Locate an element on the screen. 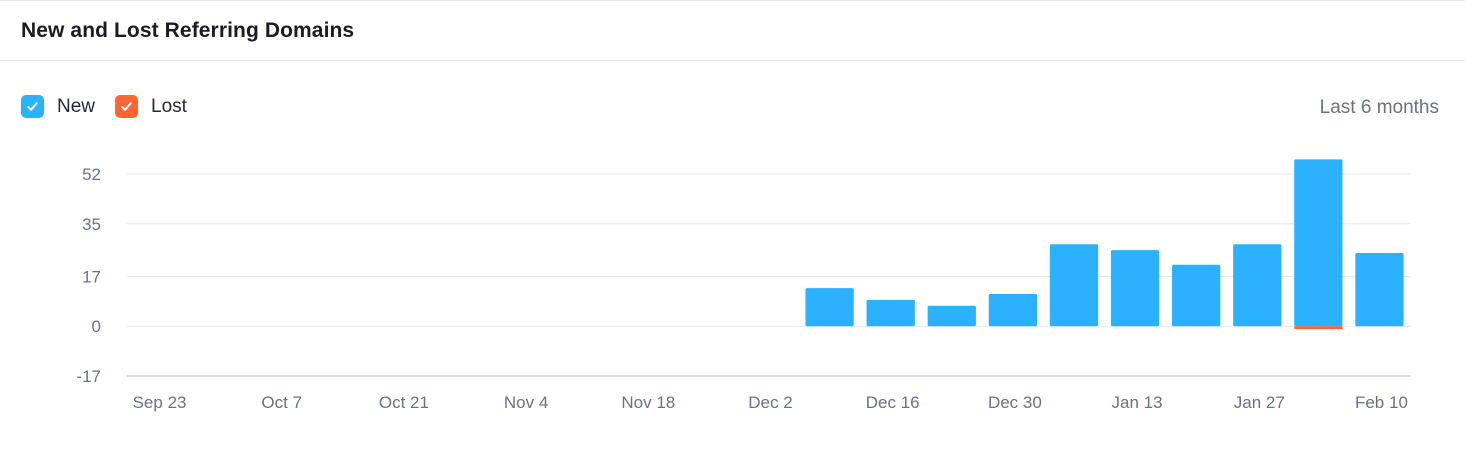 The width and height of the screenshot is (1465, 451). x-tick-label: Jan 13 is located at coordinates (1137, 402).